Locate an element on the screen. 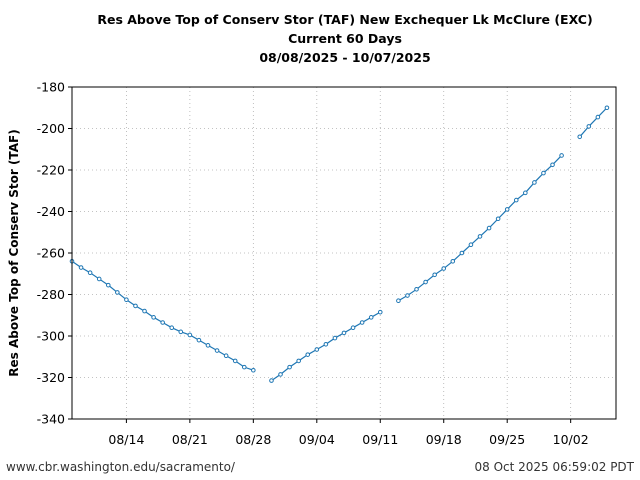  footer-timestamp: 08 Oct 2025 06:59:02 PDT is located at coordinates (554, 467).